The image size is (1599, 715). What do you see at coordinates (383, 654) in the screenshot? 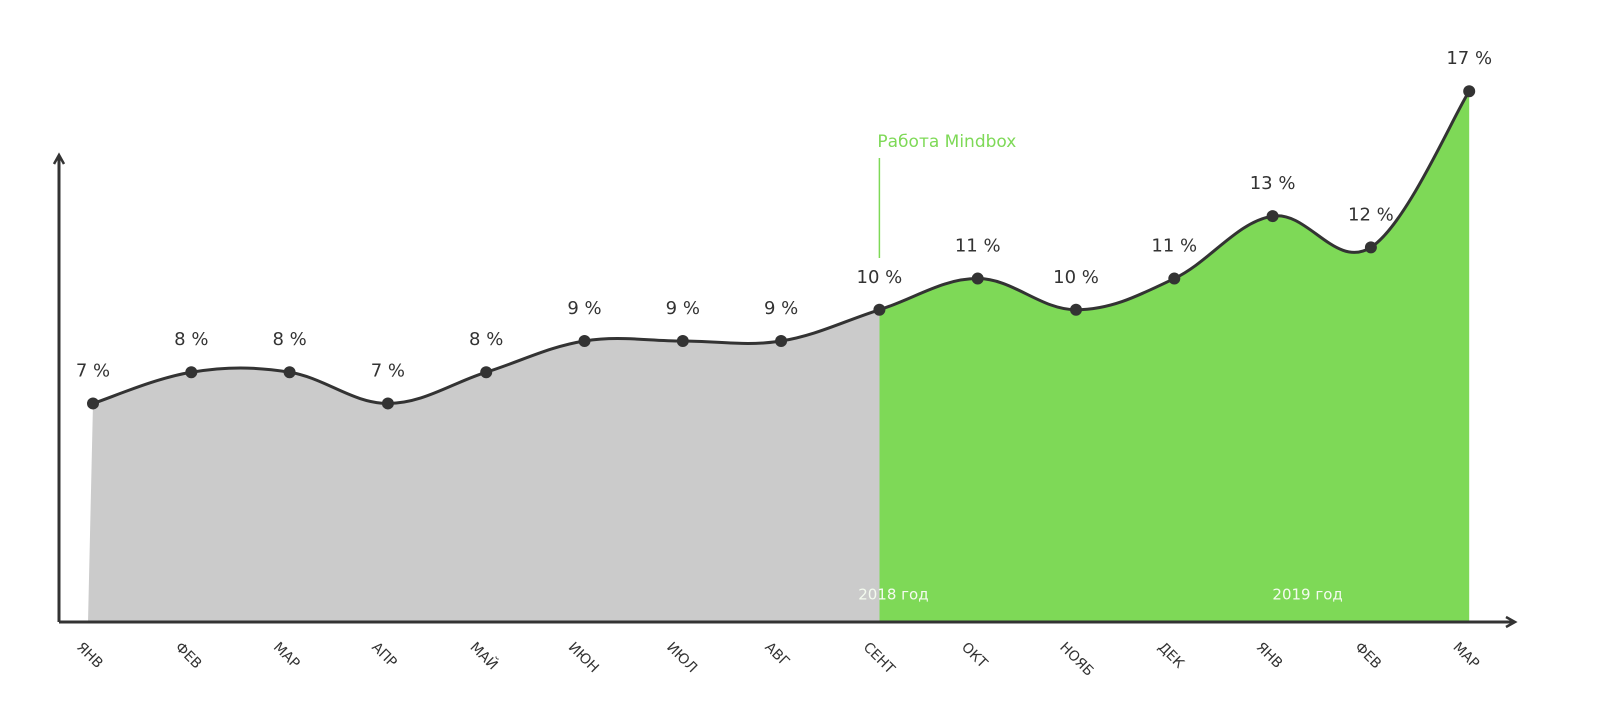
I see `x-tick-label: АПР` at bounding box center [383, 654].